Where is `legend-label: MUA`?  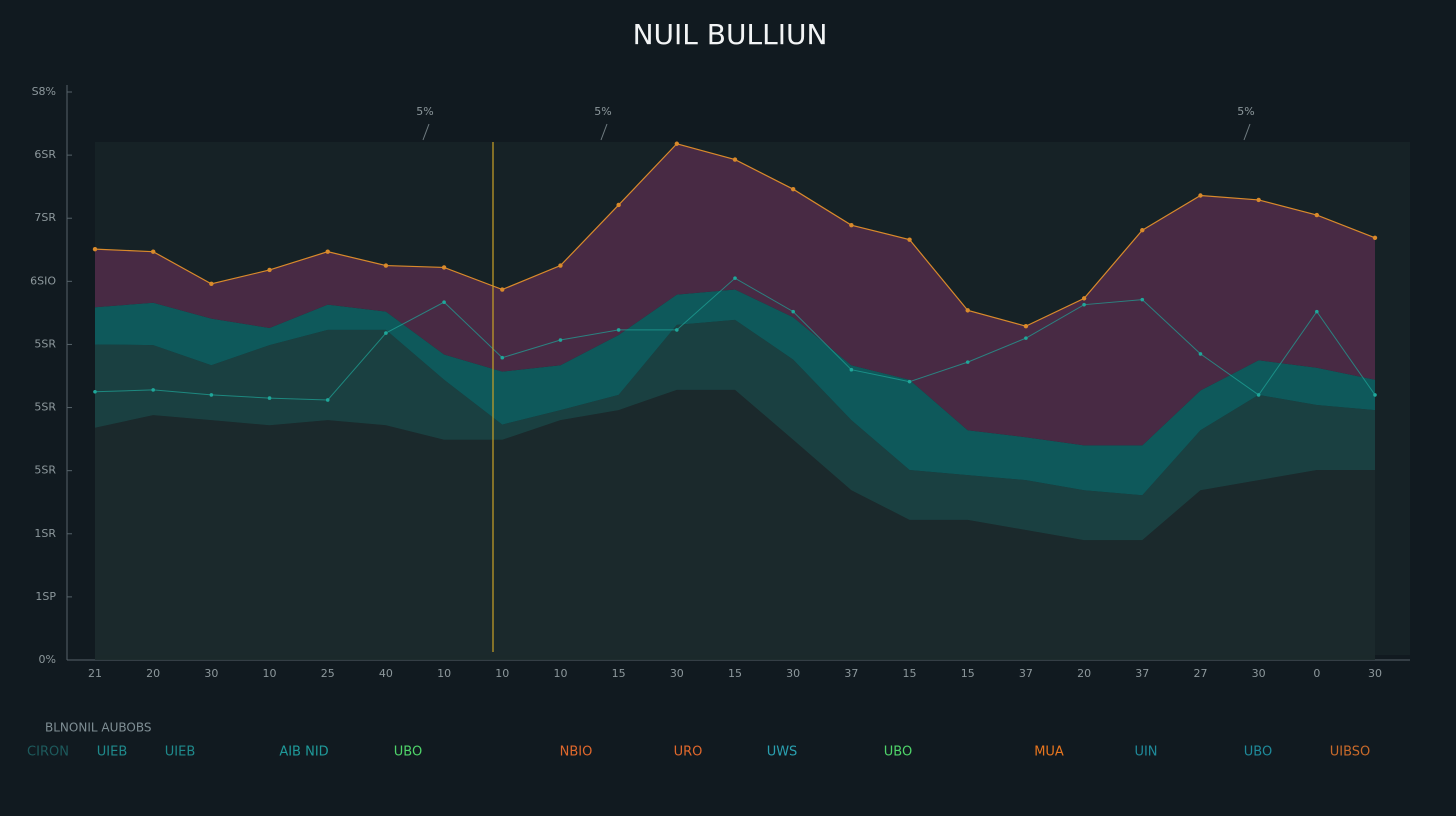
legend-label: MUA is located at coordinates (1049, 752).